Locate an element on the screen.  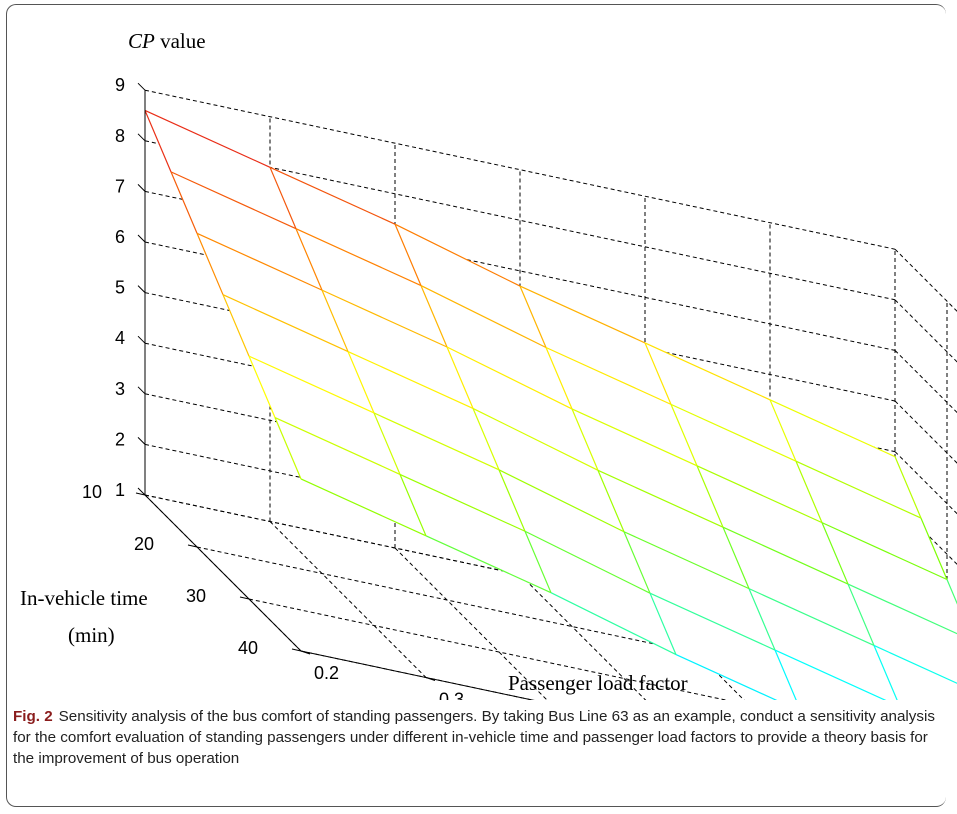
z-axis-label: CP value is located at coordinates (167, 41).